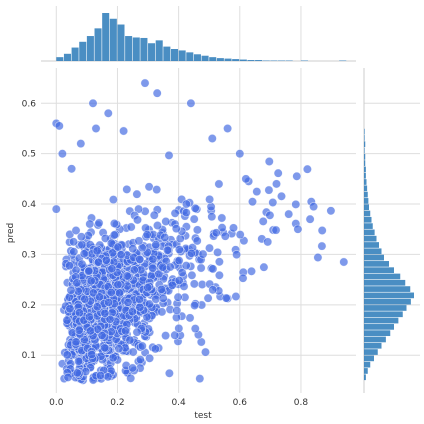 The height and width of the screenshot is (424, 424). I want to click on y-tick-label: 0.3, so click(29, 255).